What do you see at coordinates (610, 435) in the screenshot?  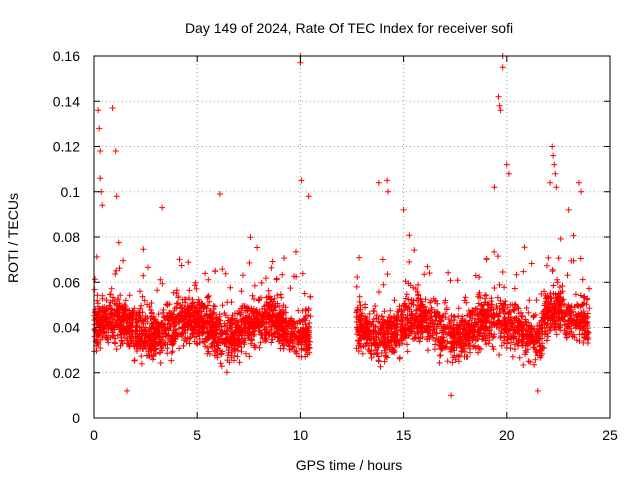 I see `x-tick-label: 25` at bounding box center [610, 435].